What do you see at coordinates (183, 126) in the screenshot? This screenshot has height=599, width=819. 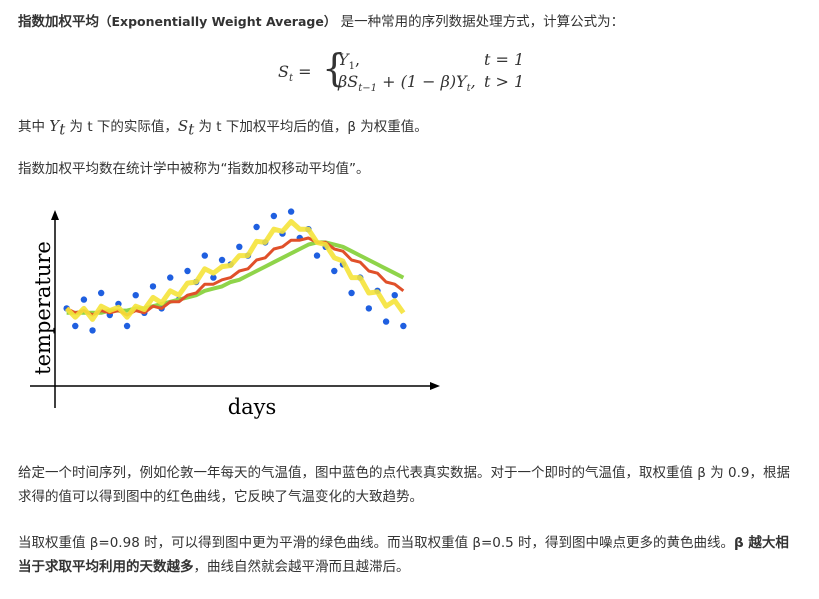 I see `d-s: S` at bounding box center [183, 126].